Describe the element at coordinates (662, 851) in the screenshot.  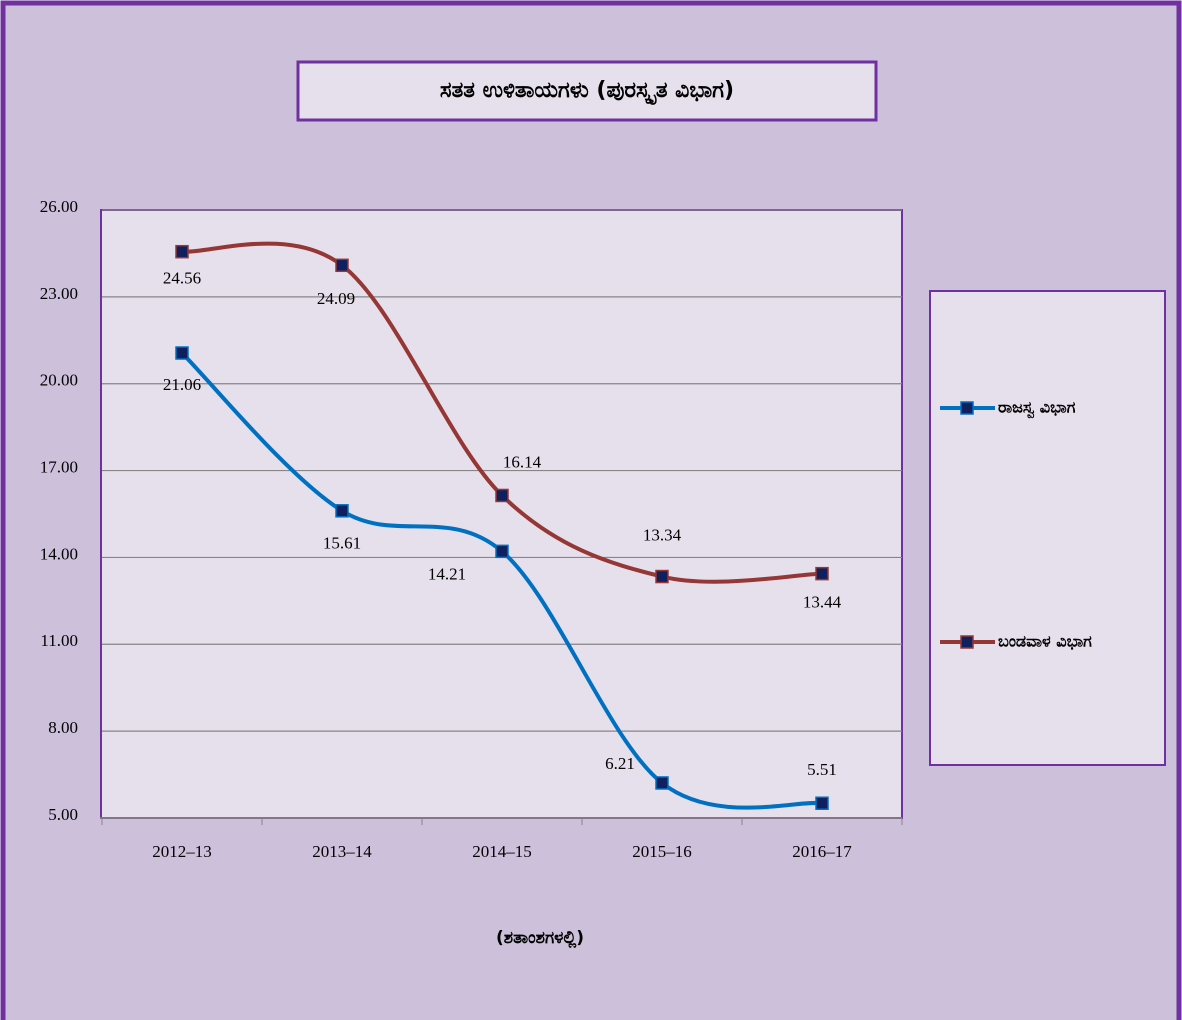
I see `x-tick-label: 2015–16` at that location.